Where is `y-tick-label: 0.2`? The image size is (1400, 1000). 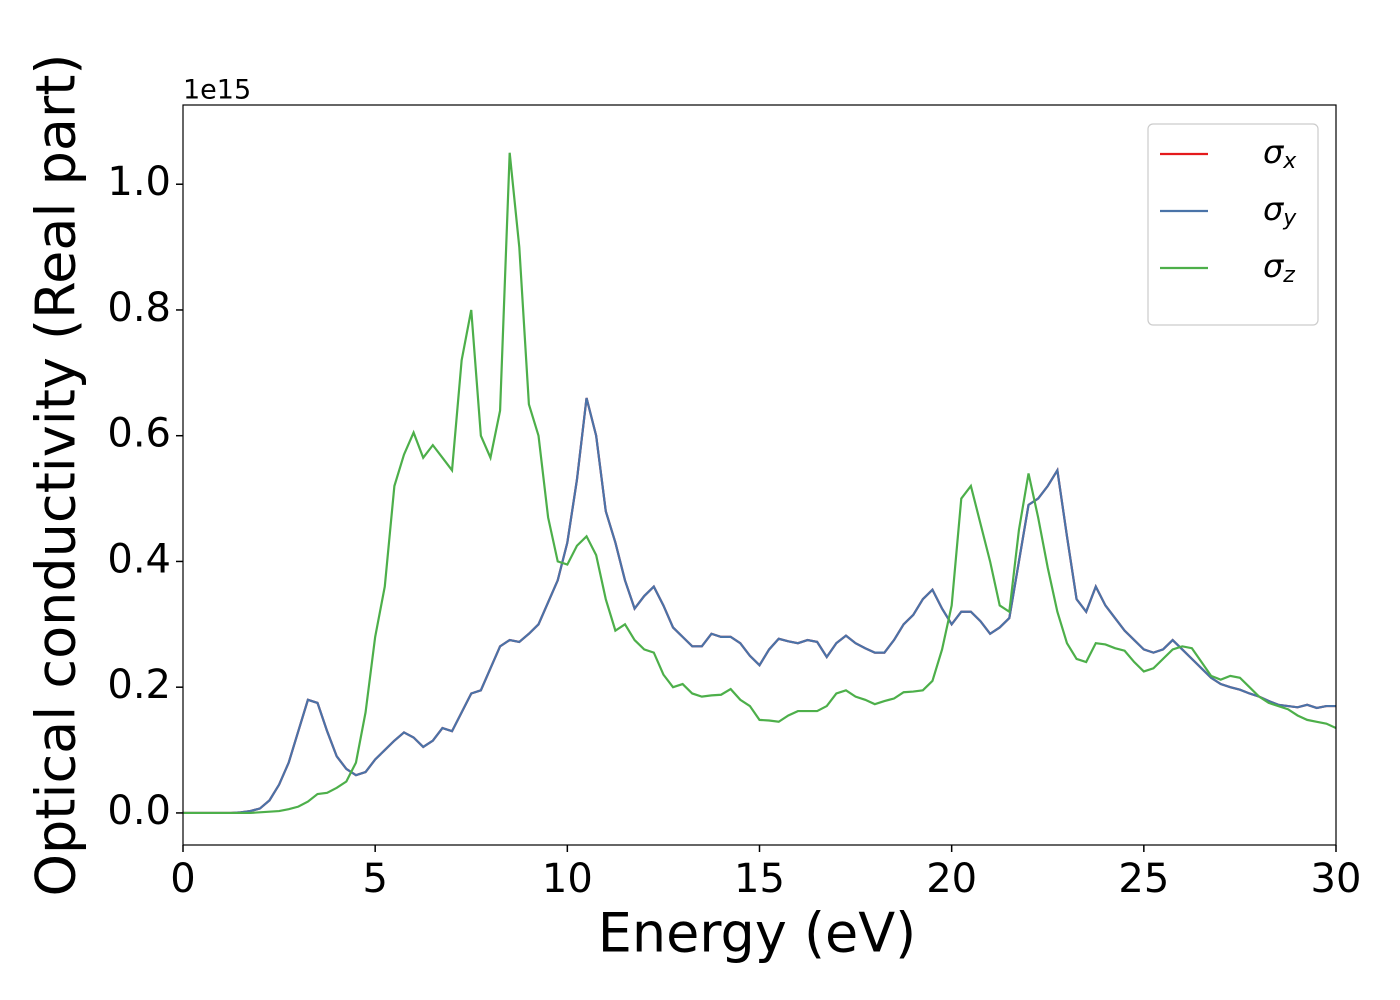
y-tick-label: 0.2 is located at coordinates (139, 685).